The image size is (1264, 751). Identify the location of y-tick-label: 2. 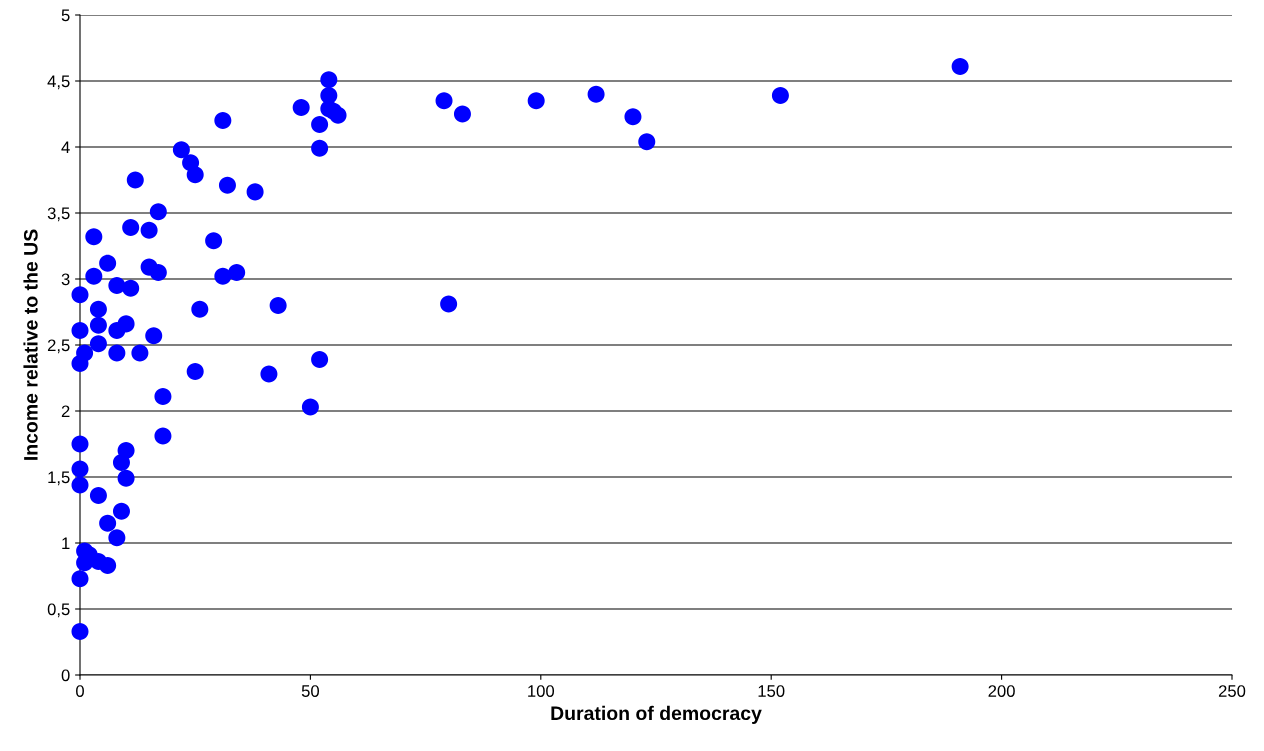
(65, 411).